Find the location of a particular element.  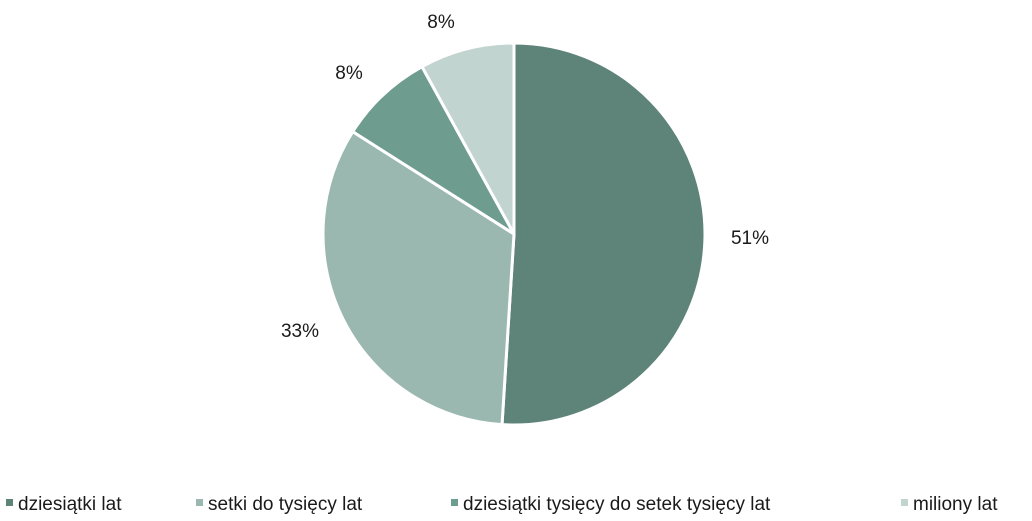

pie-slice-dziesiatki-tysiecy-do-setek-tysiecy-lat is located at coordinates (433, 150).